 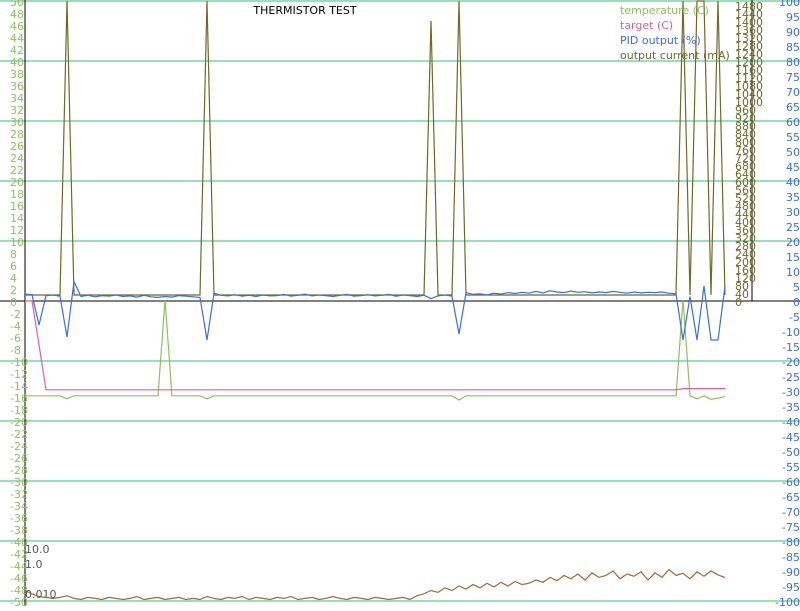 What do you see at coordinates (675, 55) in the screenshot?
I see `legend-entry: output current (mA)` at bounding box center [675, 55].